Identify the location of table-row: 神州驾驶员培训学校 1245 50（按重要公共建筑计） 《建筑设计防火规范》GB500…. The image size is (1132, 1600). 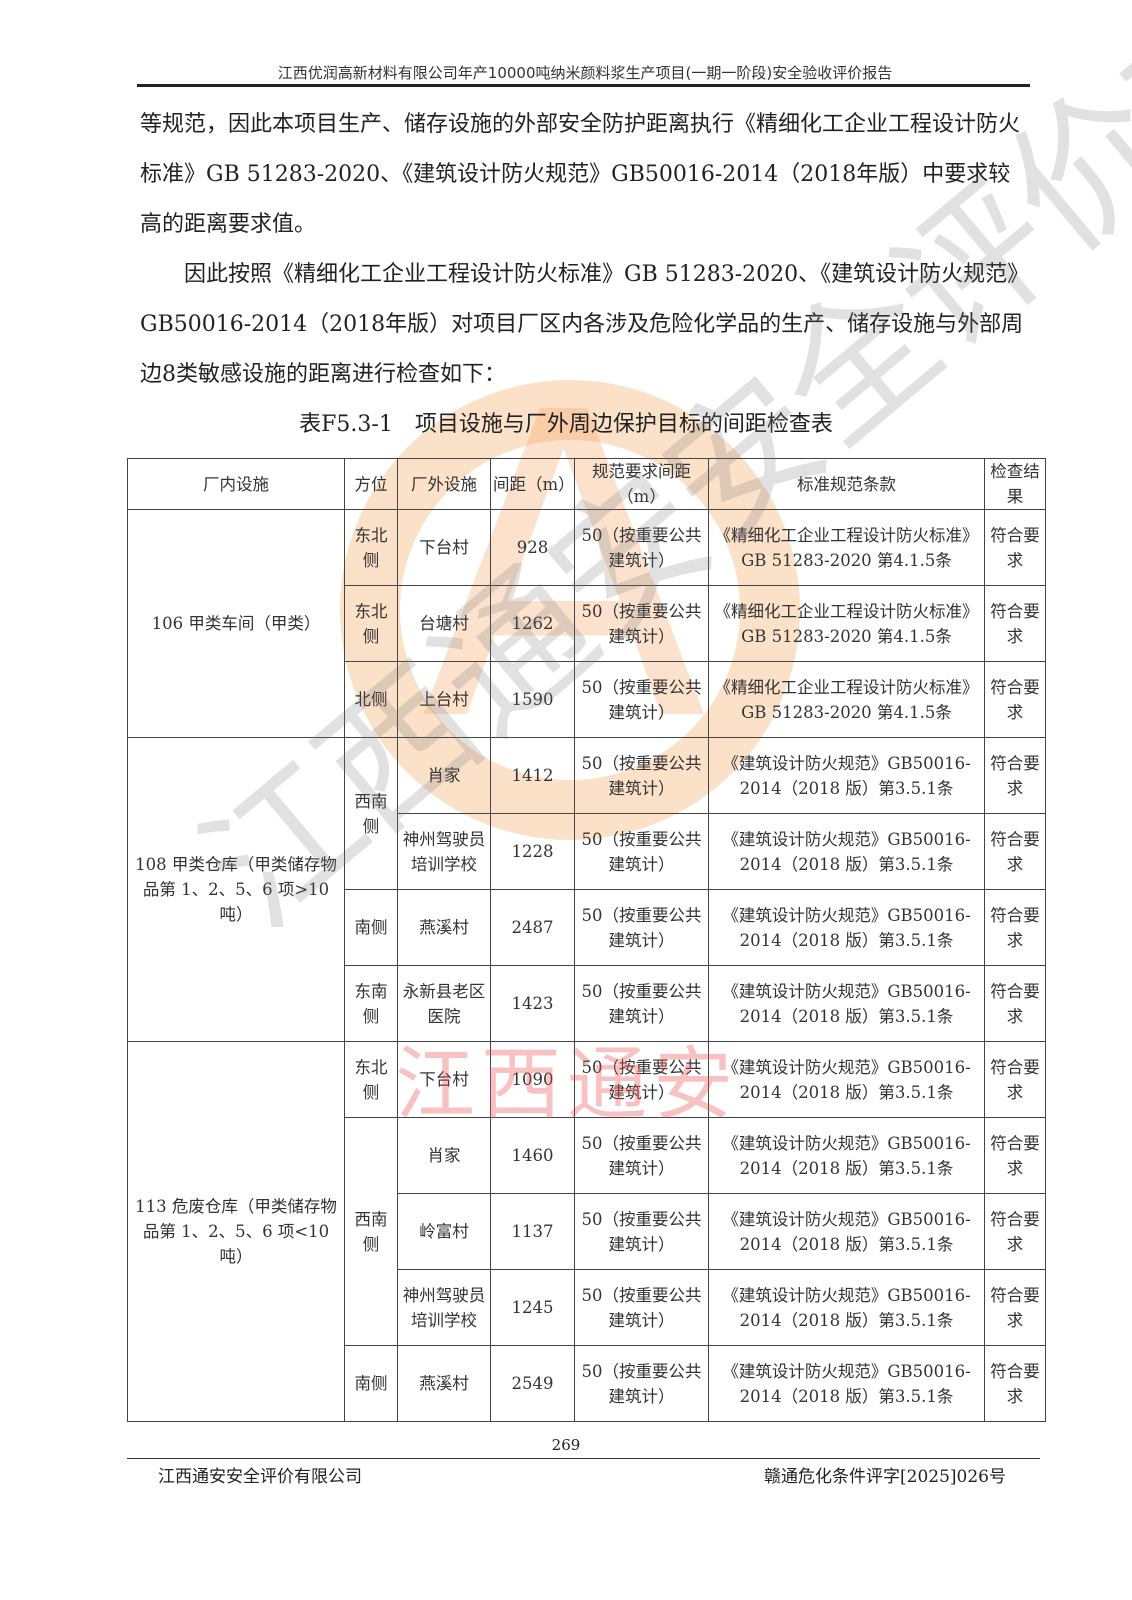
(587, 1307).